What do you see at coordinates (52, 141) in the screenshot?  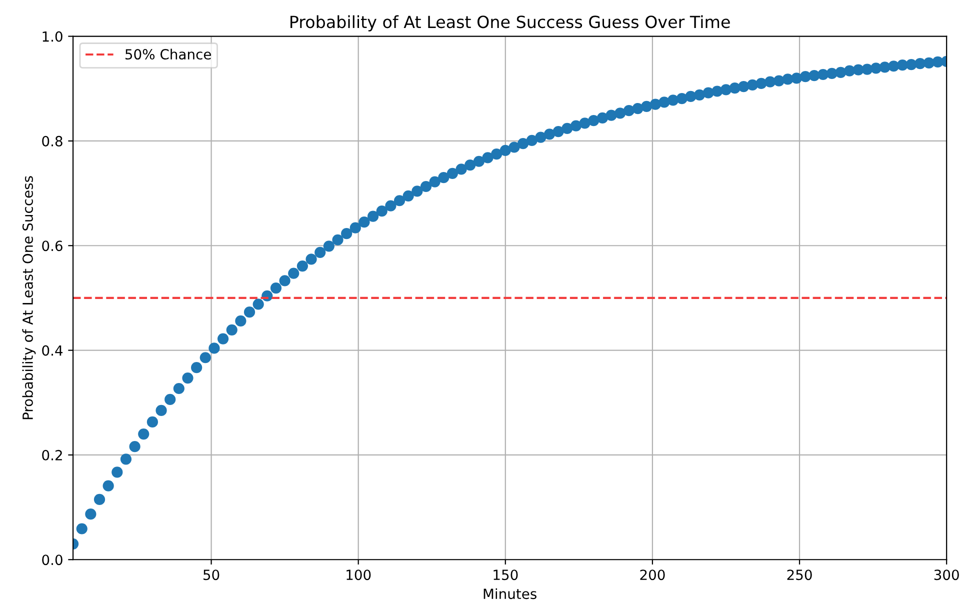 I see `y-tick-label: 0.8` at bounding box center [52, 141].